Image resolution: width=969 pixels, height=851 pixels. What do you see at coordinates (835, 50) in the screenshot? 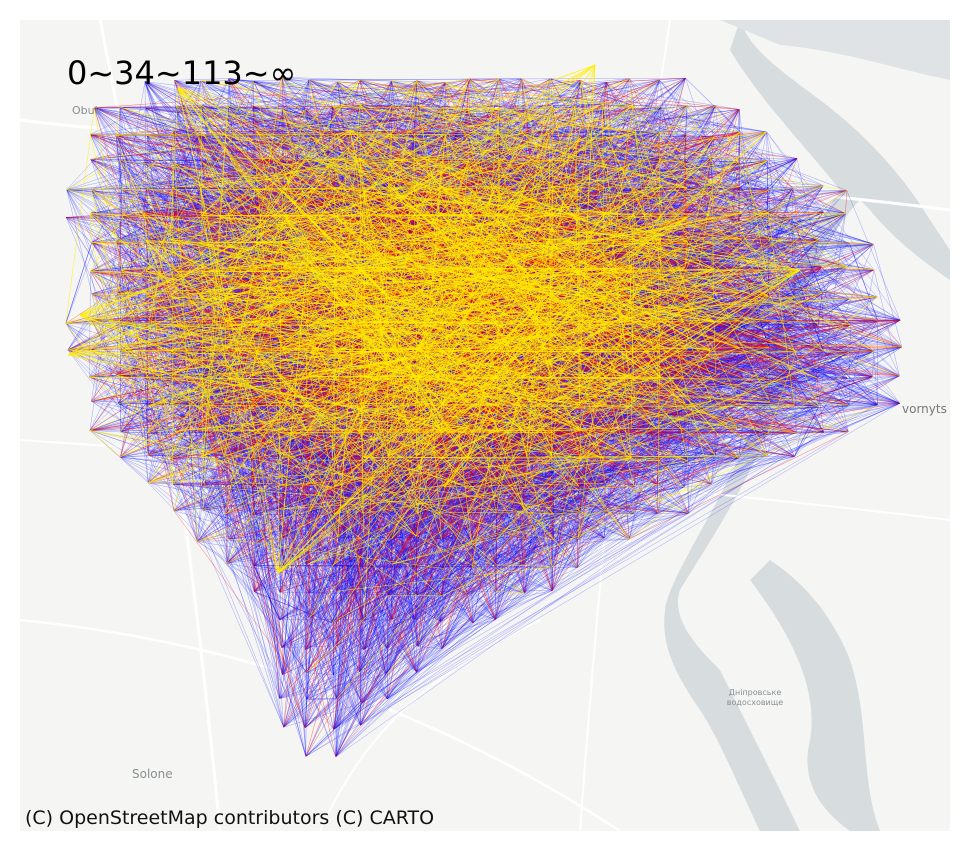
I see `water-top-right` at bounding box center [835, 50].